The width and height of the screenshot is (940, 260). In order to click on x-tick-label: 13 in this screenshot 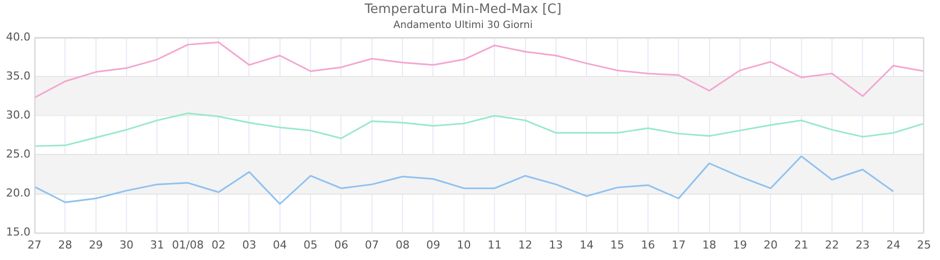, I will do `click(555, 245)`.